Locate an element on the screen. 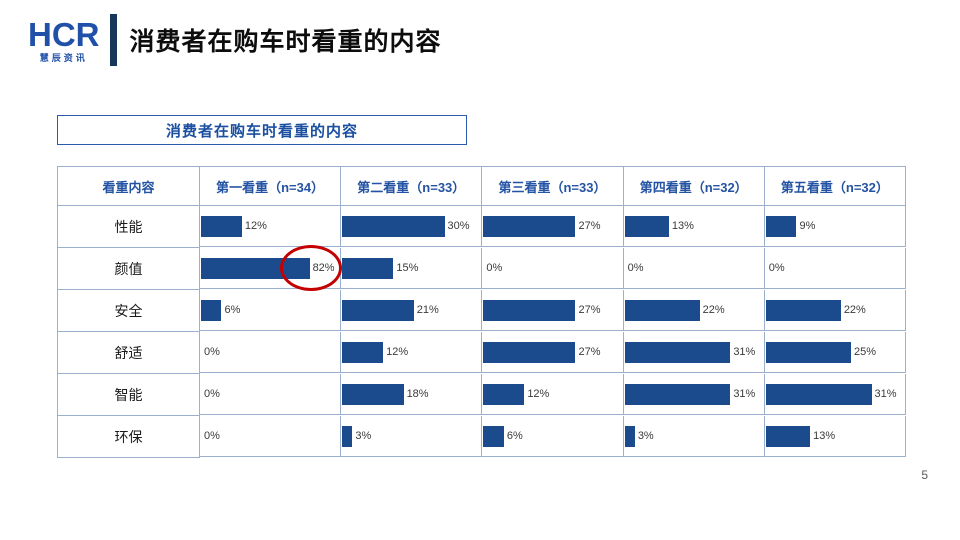 The image size is (960, 540). page-title: 消费者在购车时看重的内容 is located at coordinates (285, 42).